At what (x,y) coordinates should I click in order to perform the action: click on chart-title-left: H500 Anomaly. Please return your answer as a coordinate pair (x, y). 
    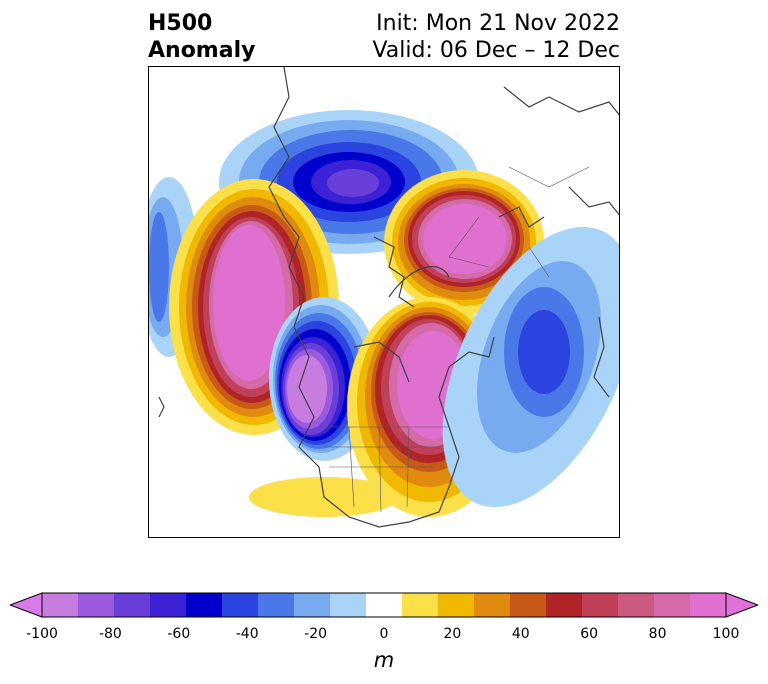
    Looking at the image, I should click on (201, 37).